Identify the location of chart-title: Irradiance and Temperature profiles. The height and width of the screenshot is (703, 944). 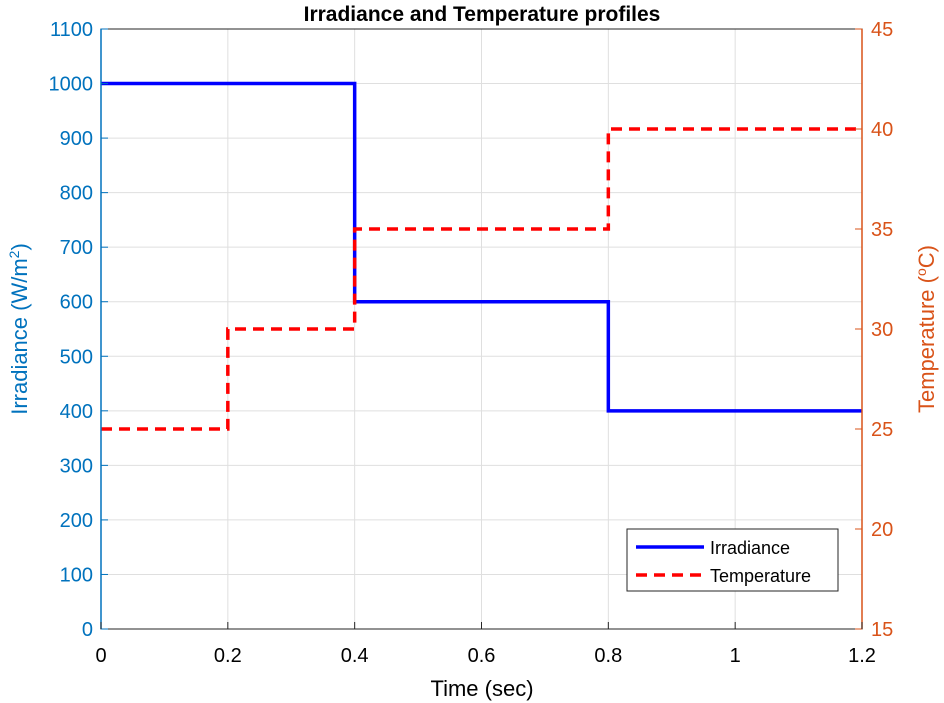
(482, 14).